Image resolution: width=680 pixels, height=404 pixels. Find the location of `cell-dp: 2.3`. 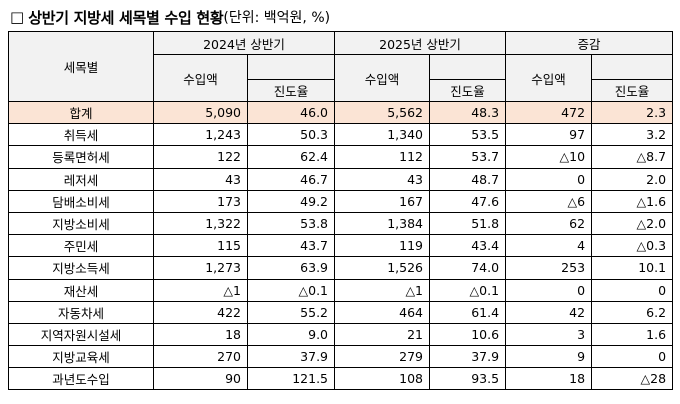

cell-dp: 2.3 is located at coordinates (632, 112).